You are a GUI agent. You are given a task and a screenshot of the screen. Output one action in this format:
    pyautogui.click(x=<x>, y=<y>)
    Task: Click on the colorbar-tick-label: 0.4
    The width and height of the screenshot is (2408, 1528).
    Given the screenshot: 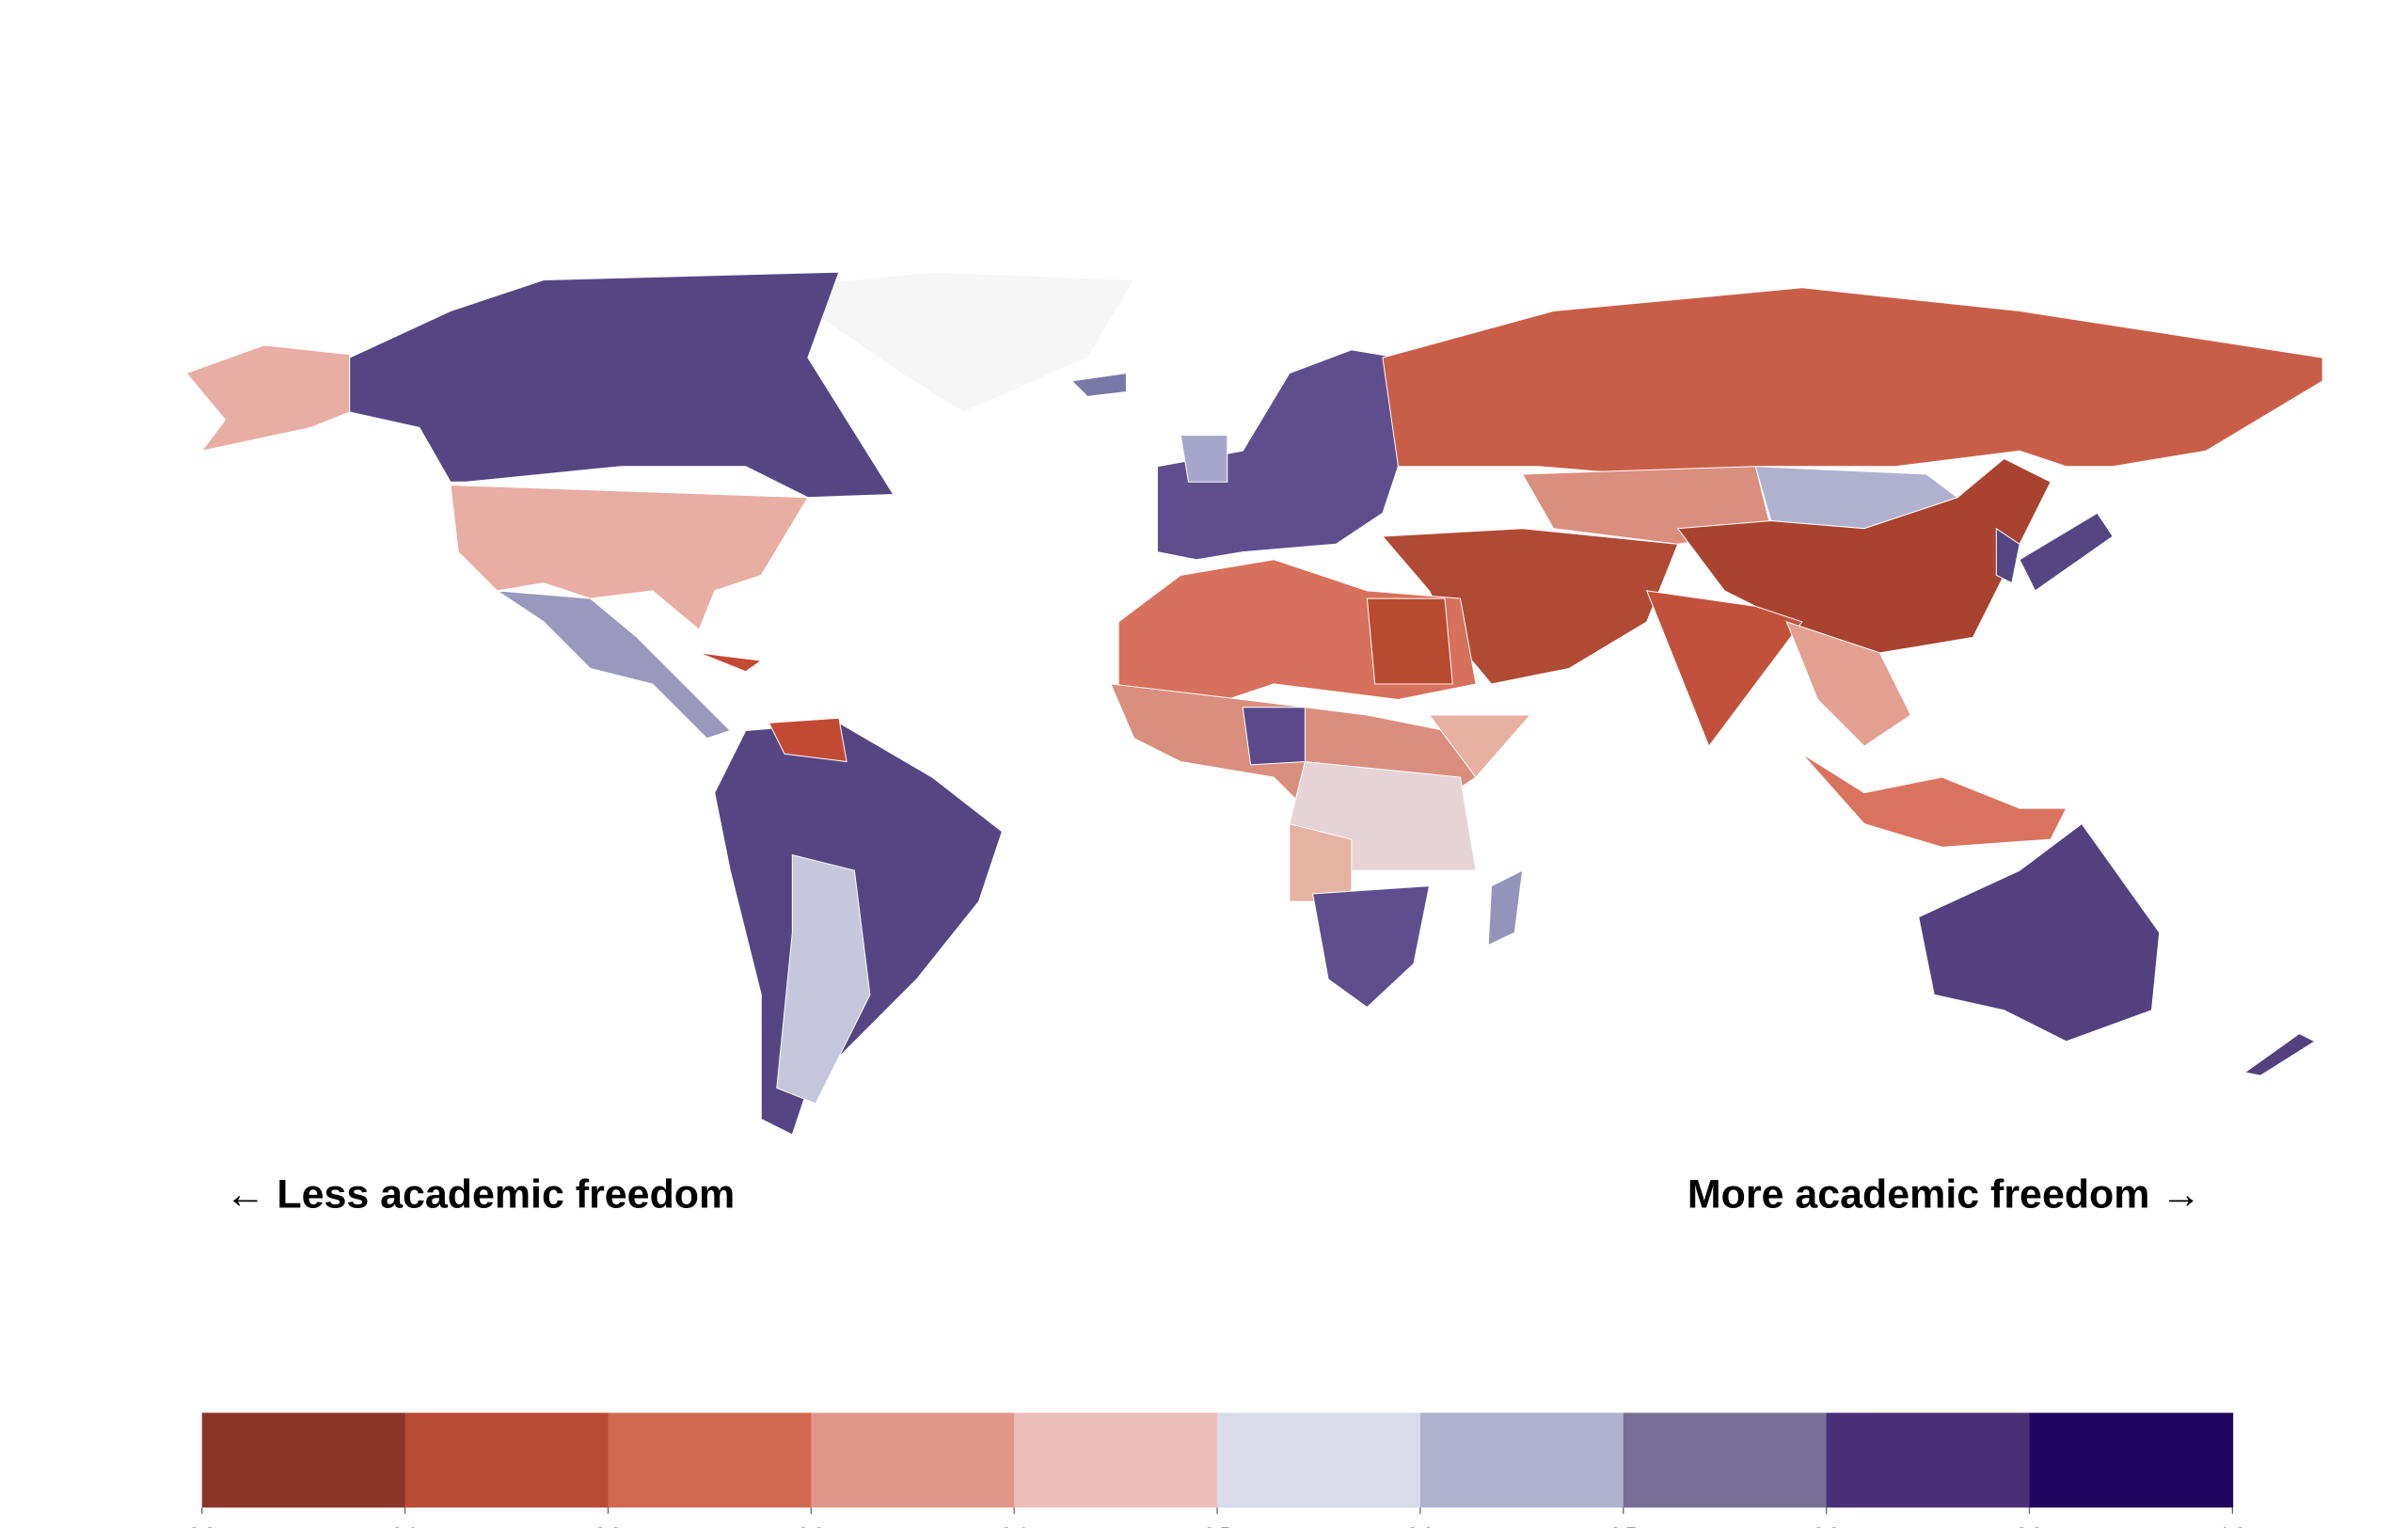 What is the action you would take?
    pyautogui.click(x=1014, y=1526)
    